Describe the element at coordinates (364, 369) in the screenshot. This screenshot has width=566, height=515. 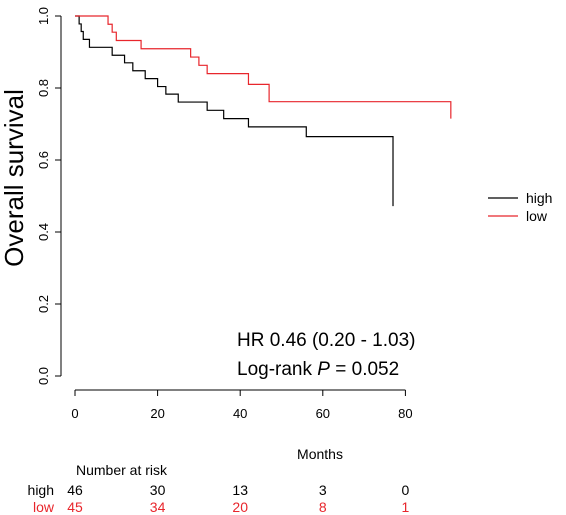
I see `logrank-value: = 0.052` at that location.